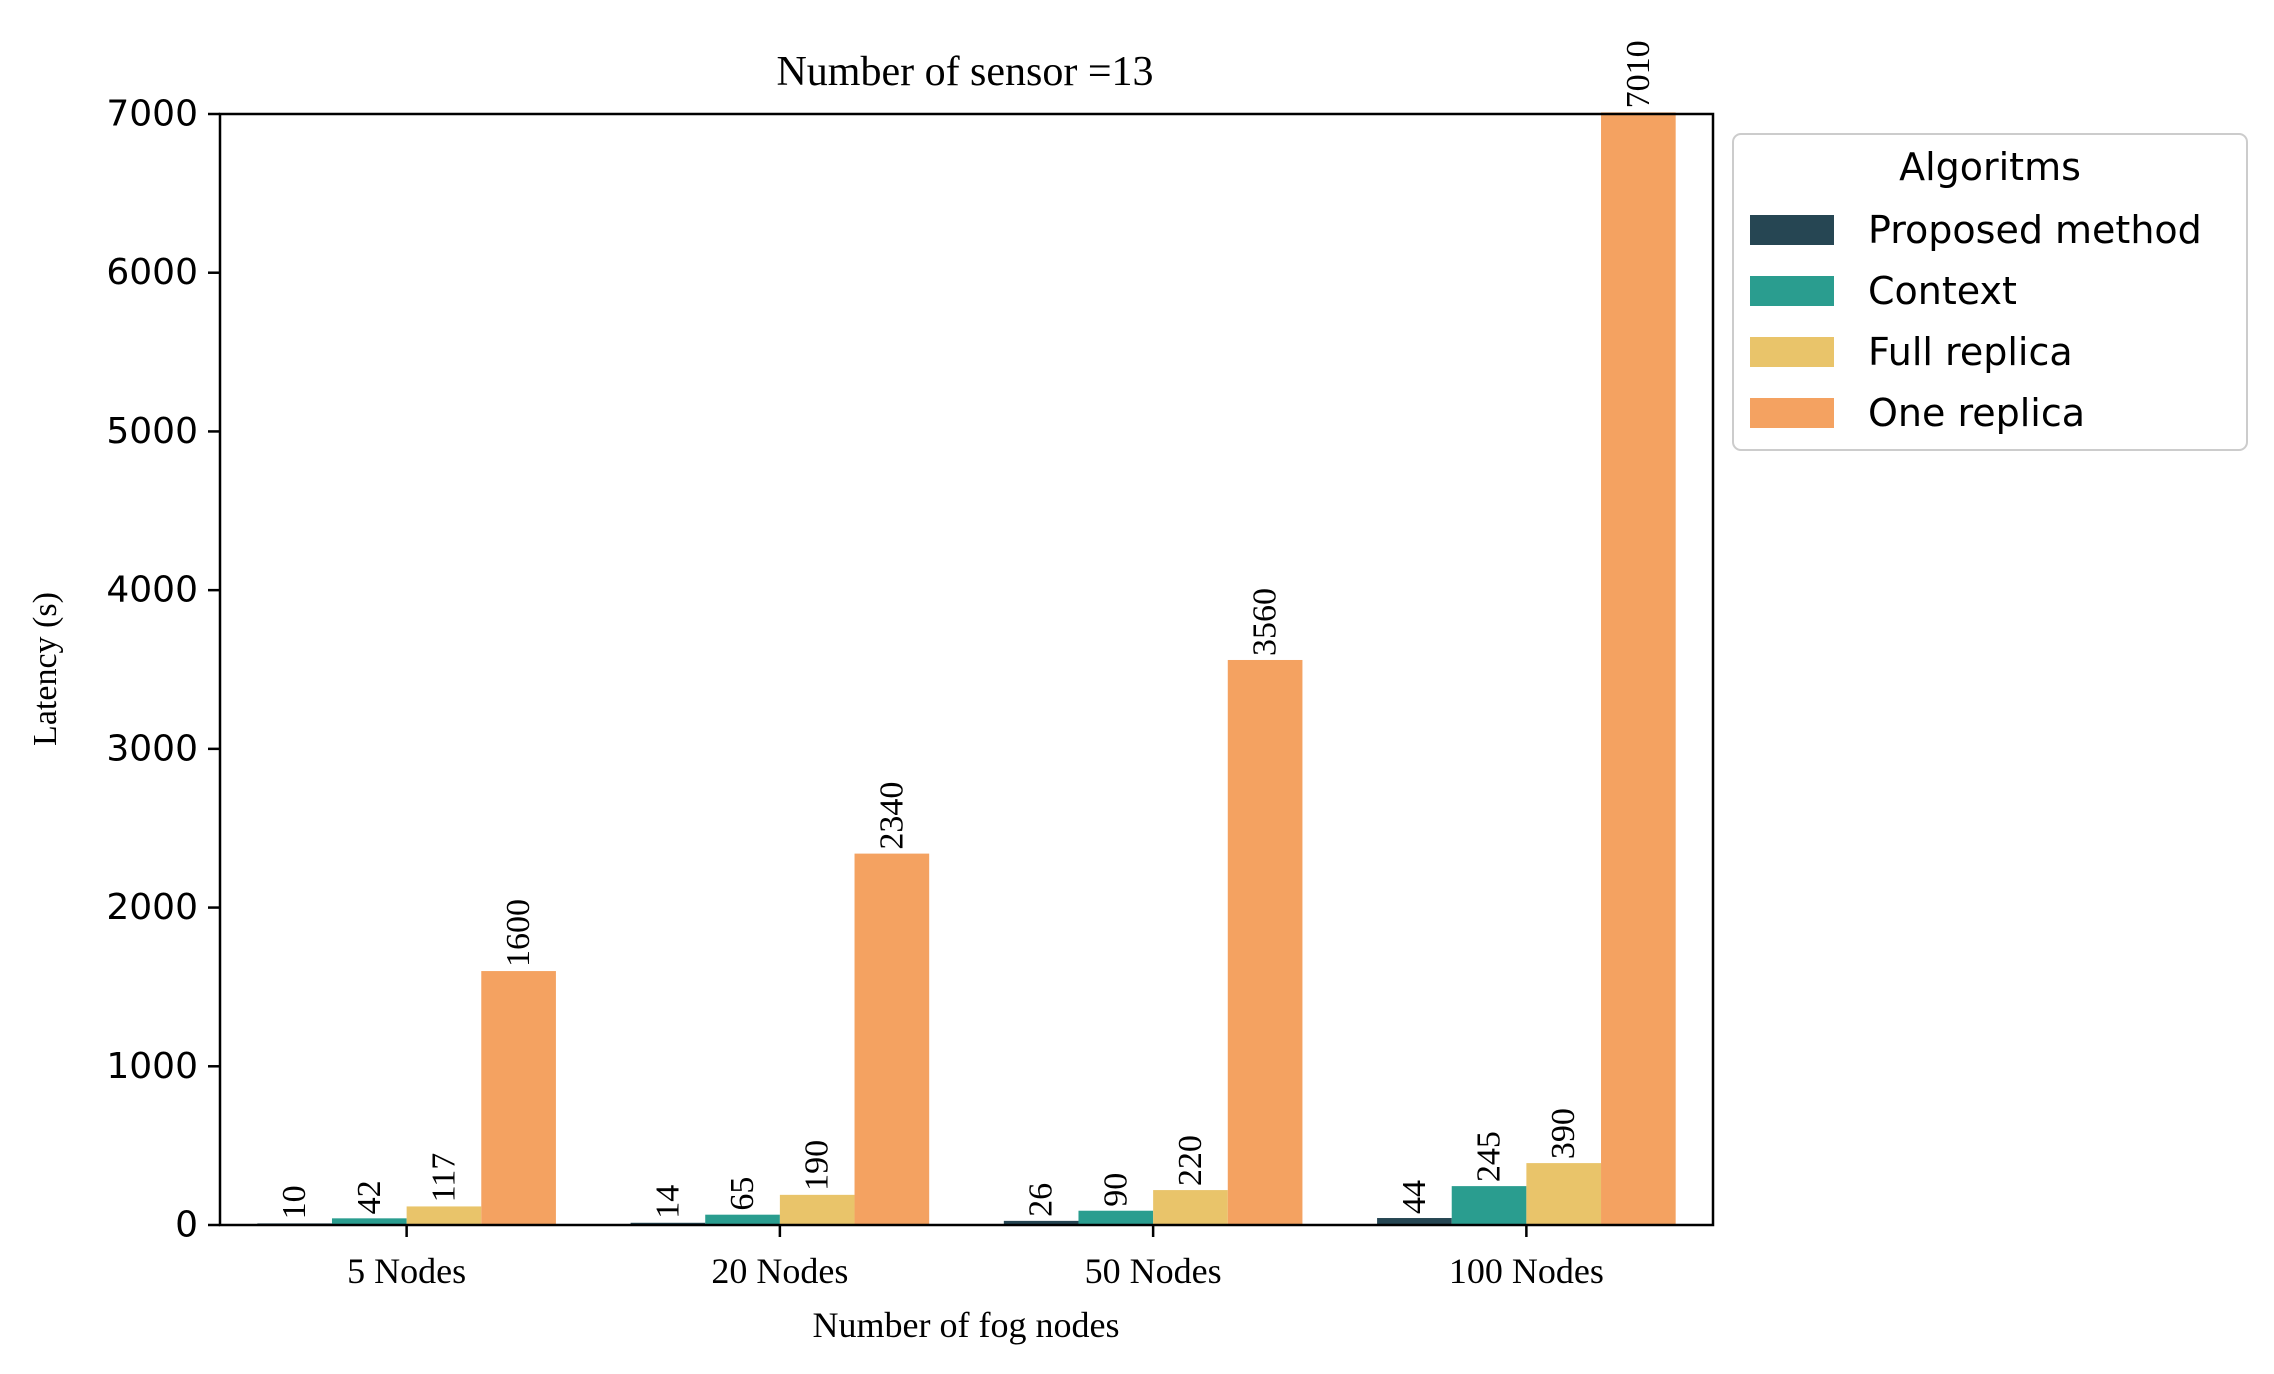 The height and width of the screenshot is (1374, 2274). What do you see at coordinates (891, 816) in the screenshot?
I see `bar-value-label: 2340` at bounding box center [891, 816].